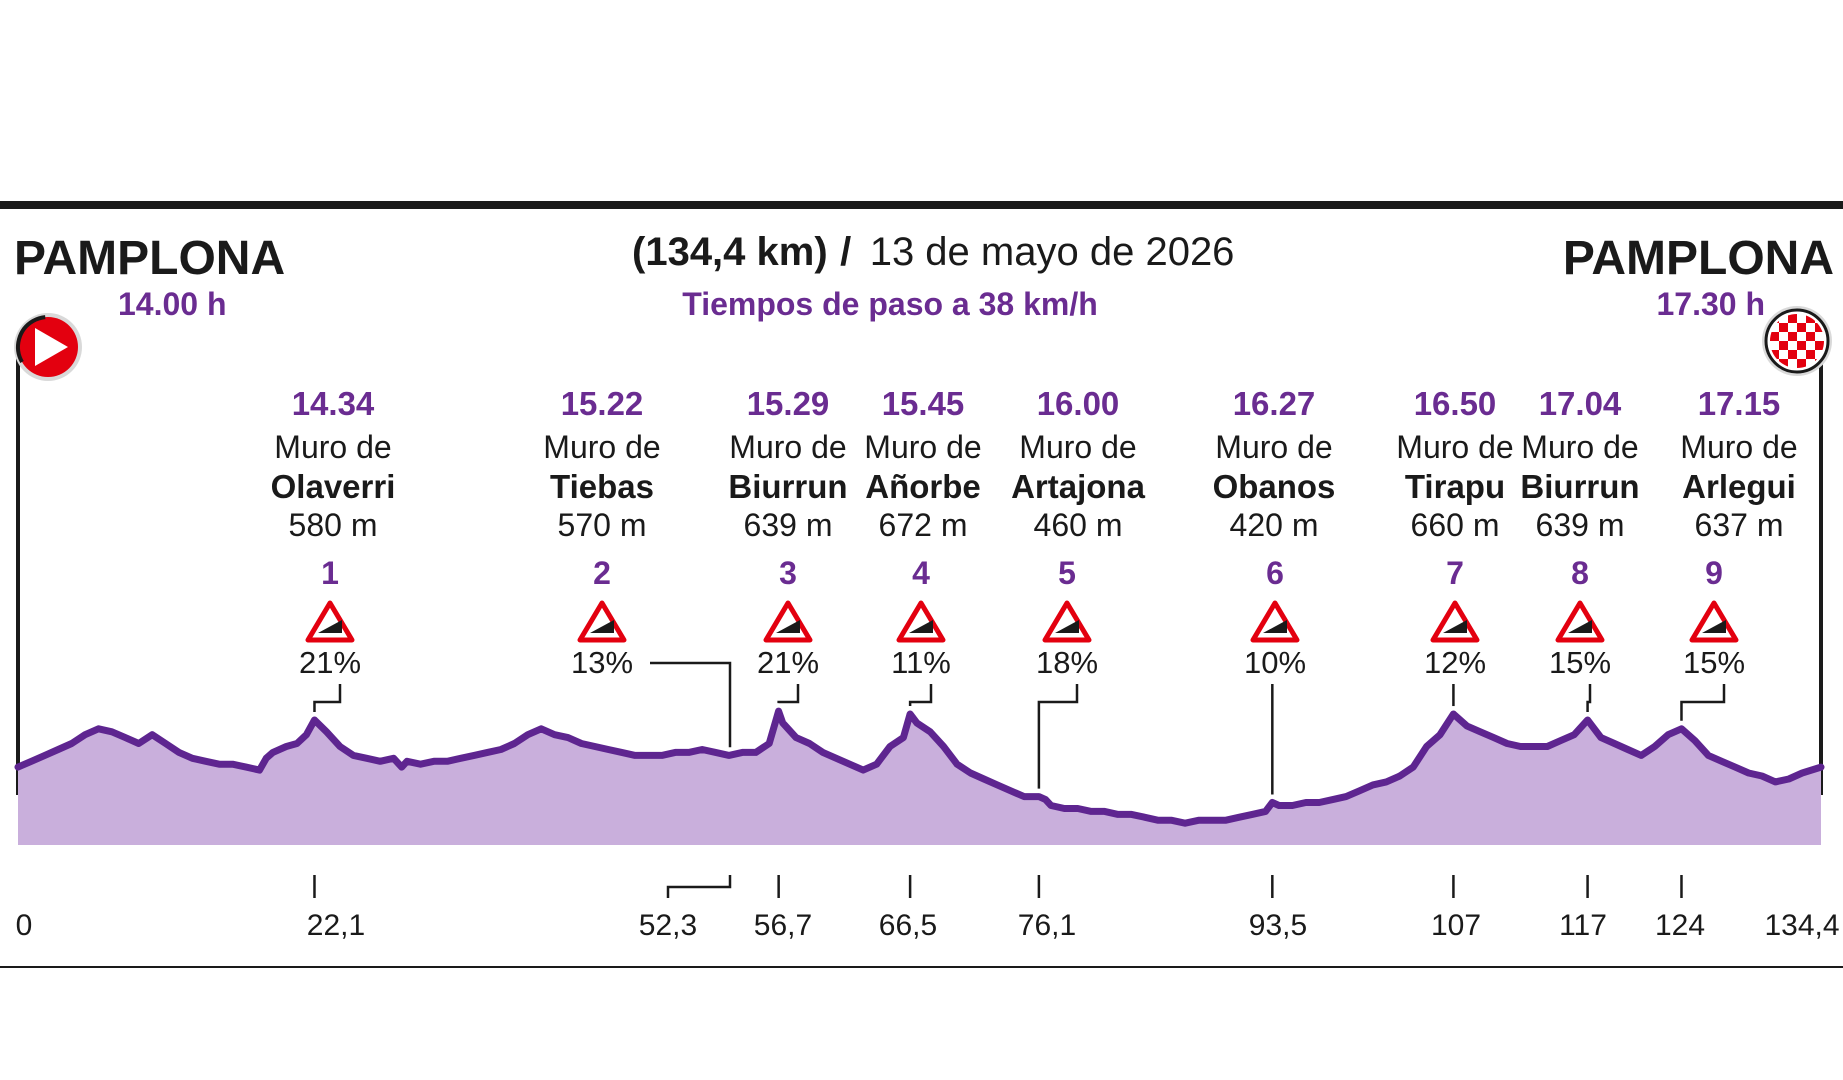 The image size is (1843, 1080). I want to click on top-rule, so click(921, 205).